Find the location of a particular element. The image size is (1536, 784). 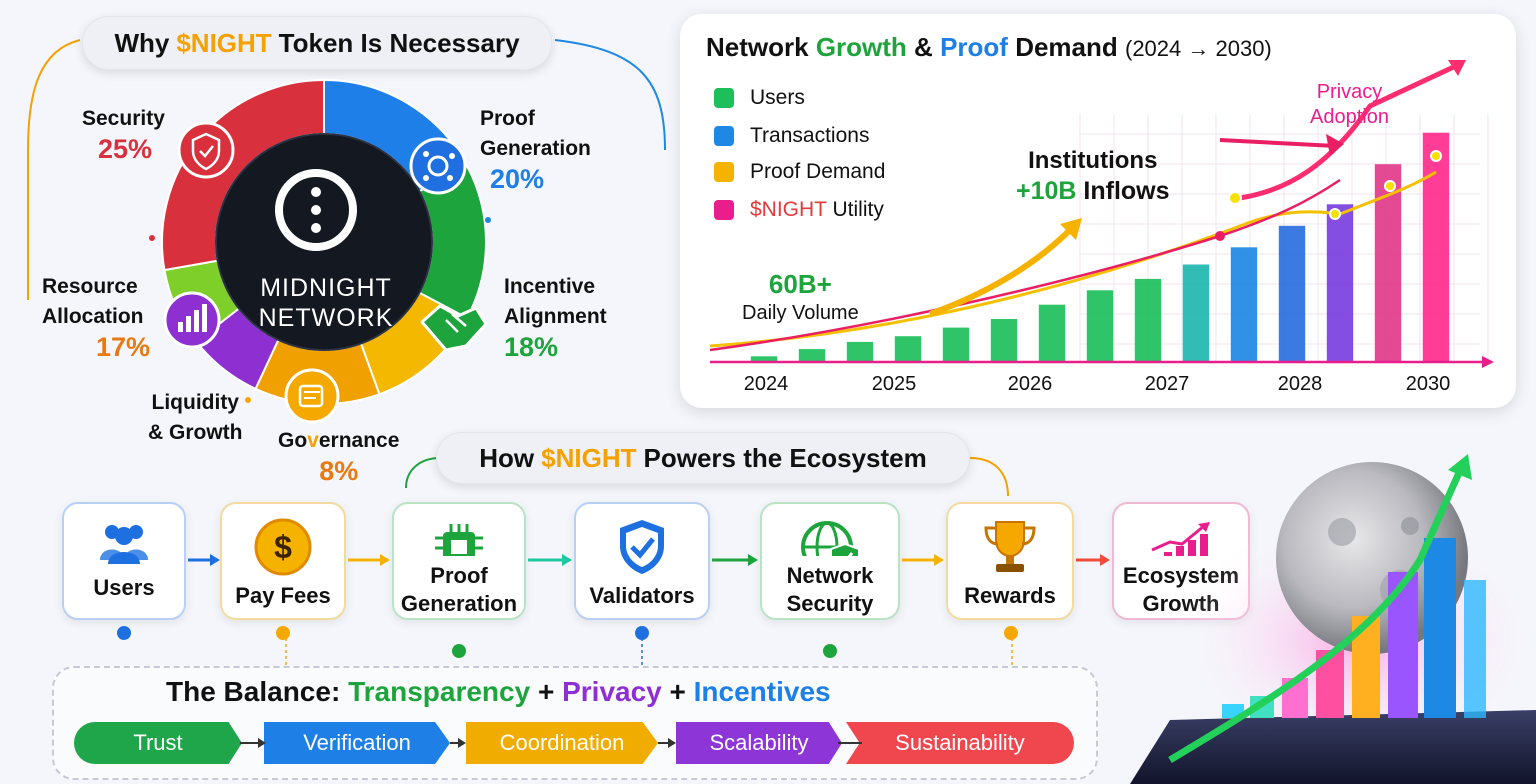

privacy-adoption-annotation: Privacy Adoption is located at coordinates (1349, 104).